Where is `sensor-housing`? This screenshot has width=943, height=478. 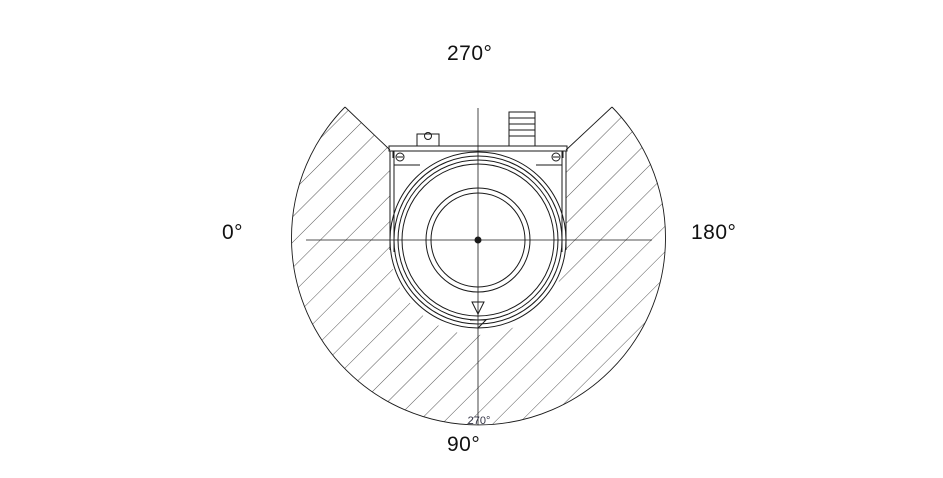 sensor-housing is located at coordinates (478, 220).